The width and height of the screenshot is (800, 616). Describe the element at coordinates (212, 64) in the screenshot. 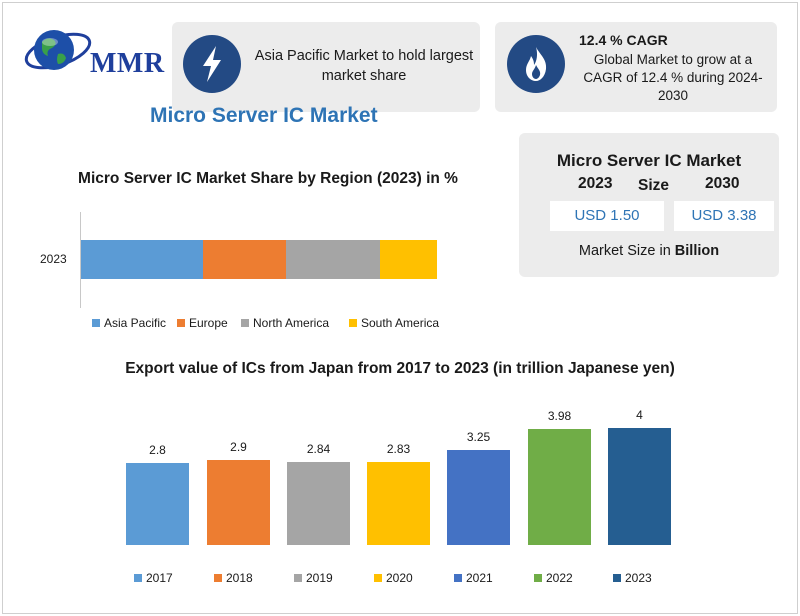

I see `lightning-icon` at that location.